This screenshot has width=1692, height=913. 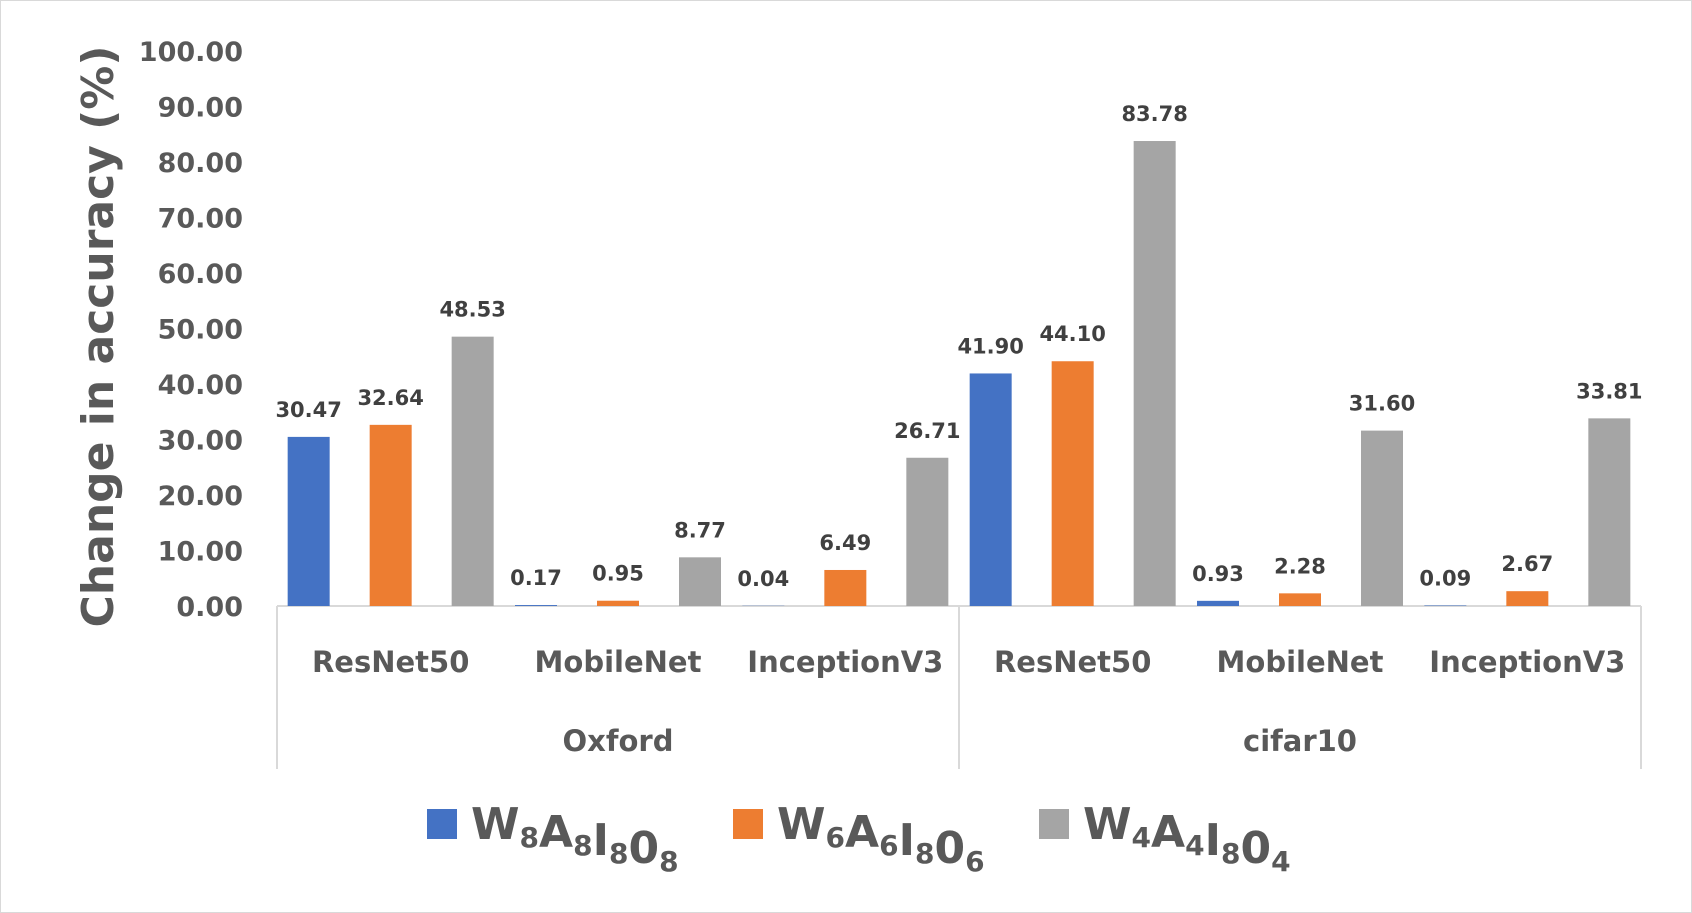 What do you see at coordinates (200, 330) in the screenshot?
I see `y-tick-label: 50.00` at bounding box center [200, 330].